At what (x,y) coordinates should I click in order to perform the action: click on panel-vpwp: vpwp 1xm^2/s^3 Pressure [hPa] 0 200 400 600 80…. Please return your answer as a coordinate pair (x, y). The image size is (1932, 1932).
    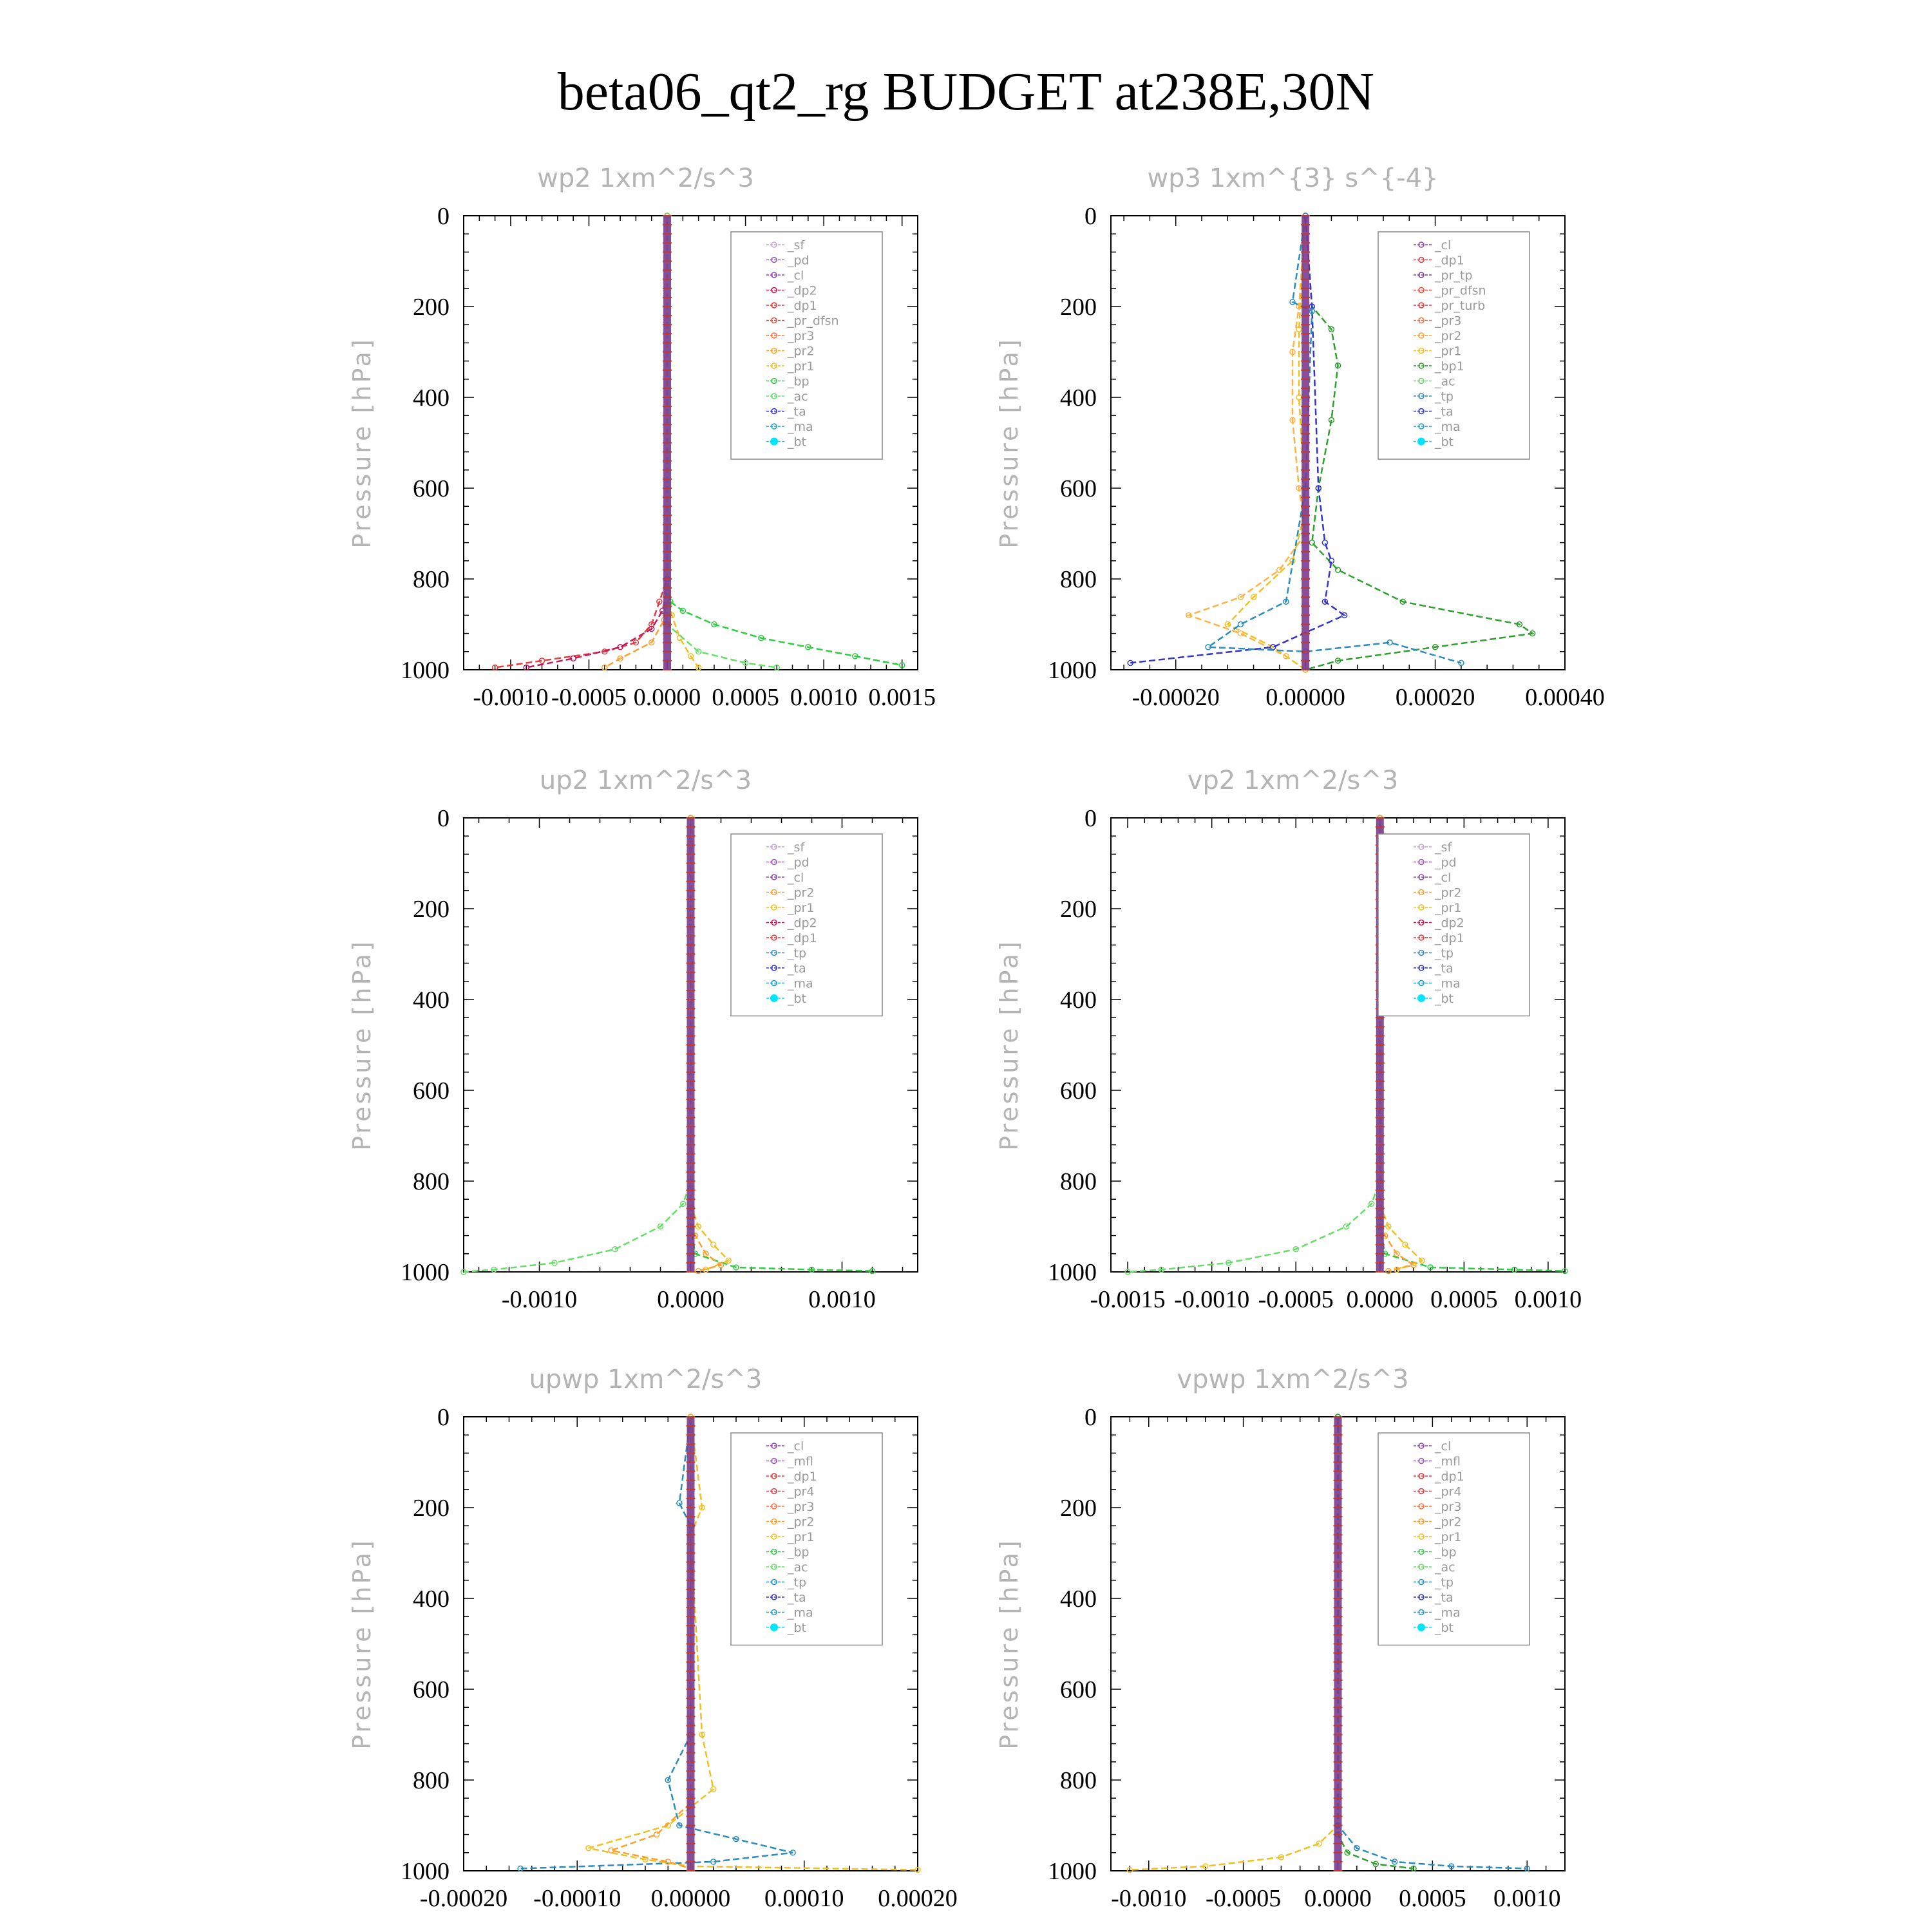
    Looking at the image, I should click on (1281, 1638).